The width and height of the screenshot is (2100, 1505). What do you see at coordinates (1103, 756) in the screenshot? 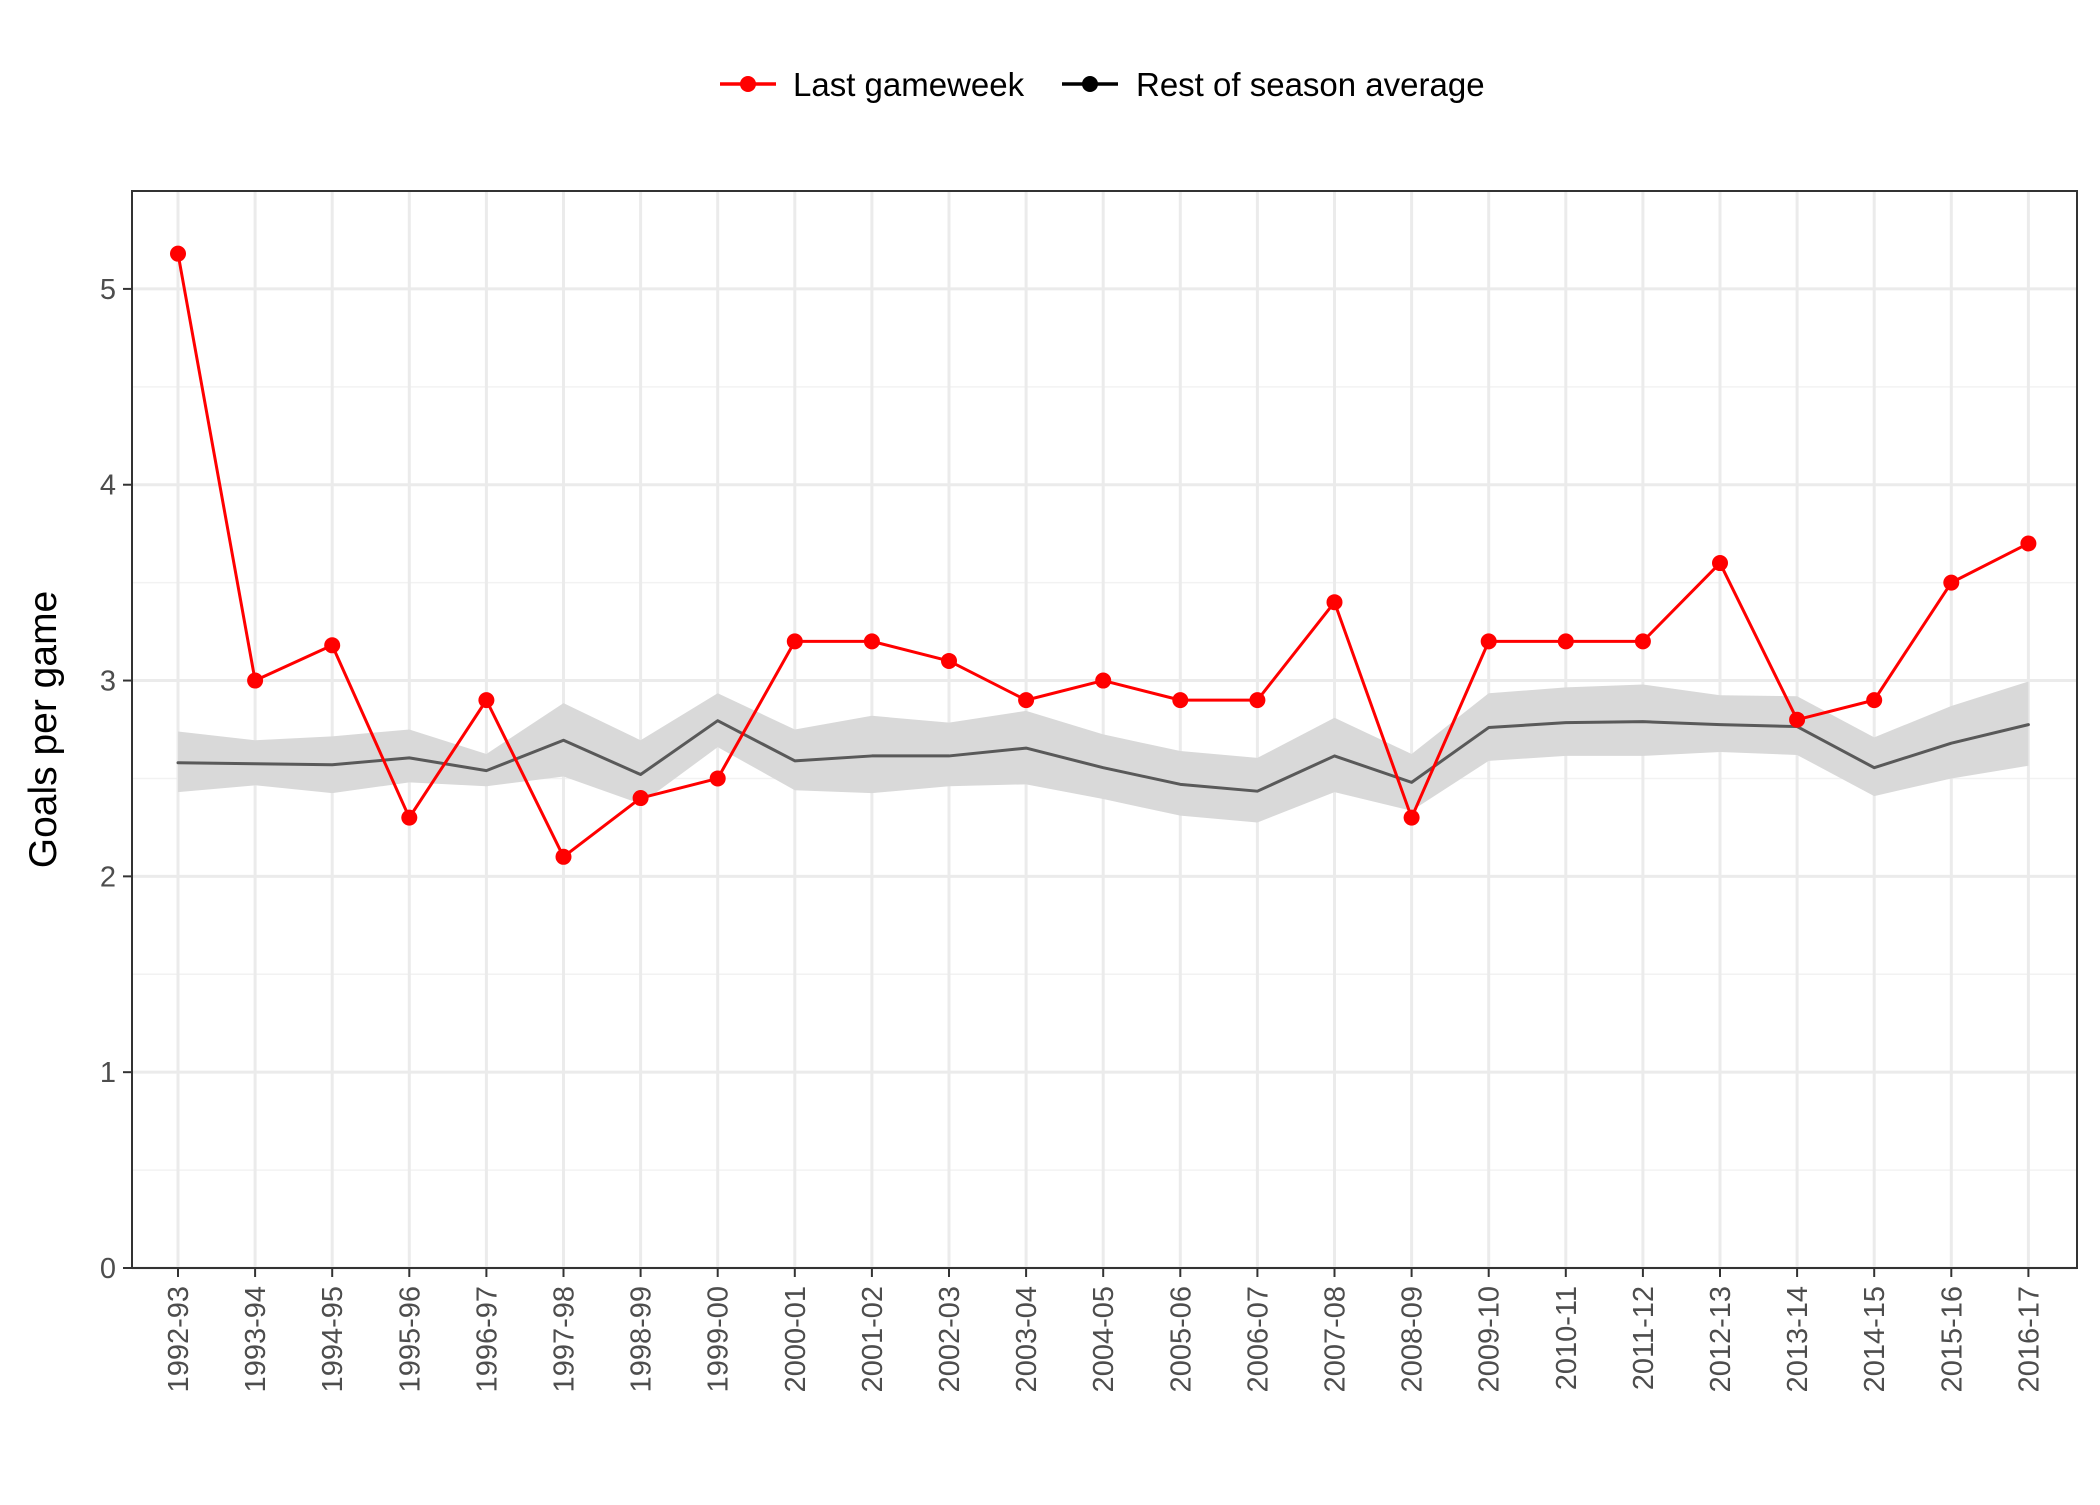
I see `rest-of-season-average-line` at bounding box center [1103, 756].